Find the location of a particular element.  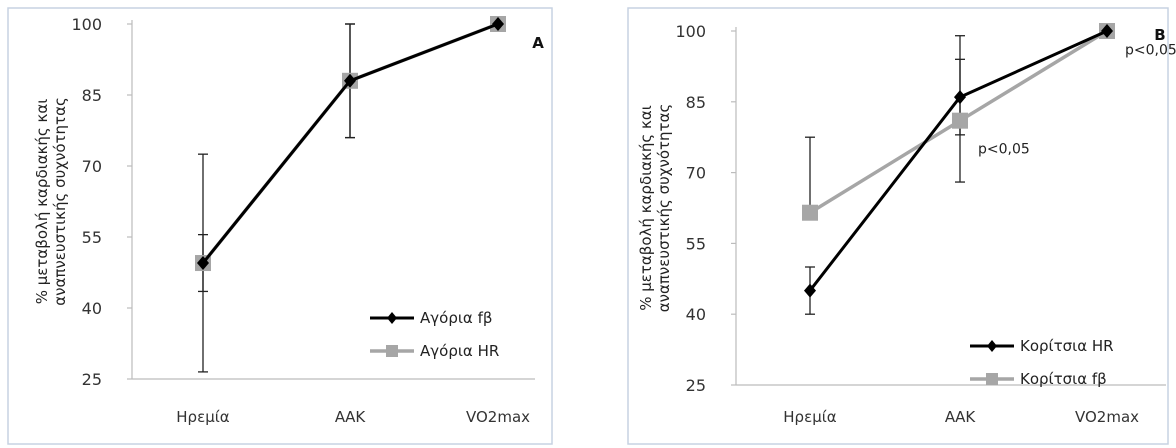

series-line is located at coordinates (958, 160).